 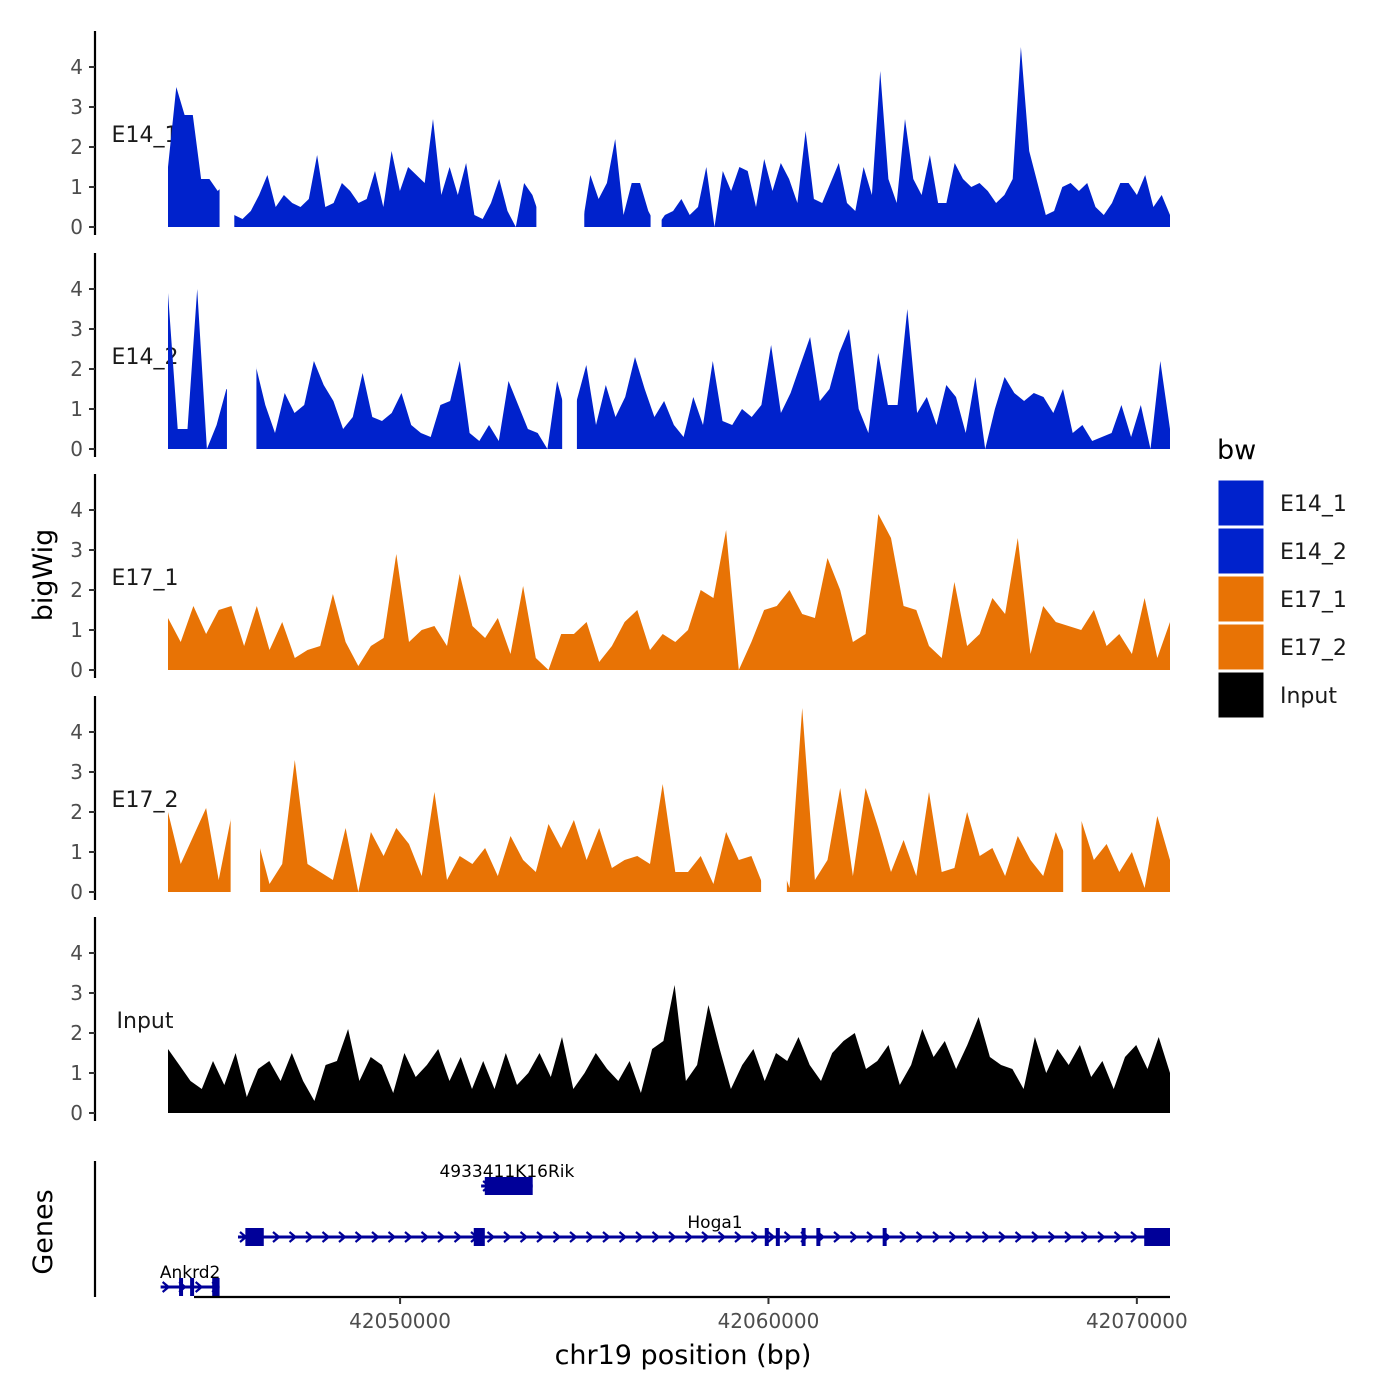 What do you see at coordinates (683, 1355) in the screenshot?
I see `x-axis-title: chr19 position (bp)` at bounding box center [683, 1355].